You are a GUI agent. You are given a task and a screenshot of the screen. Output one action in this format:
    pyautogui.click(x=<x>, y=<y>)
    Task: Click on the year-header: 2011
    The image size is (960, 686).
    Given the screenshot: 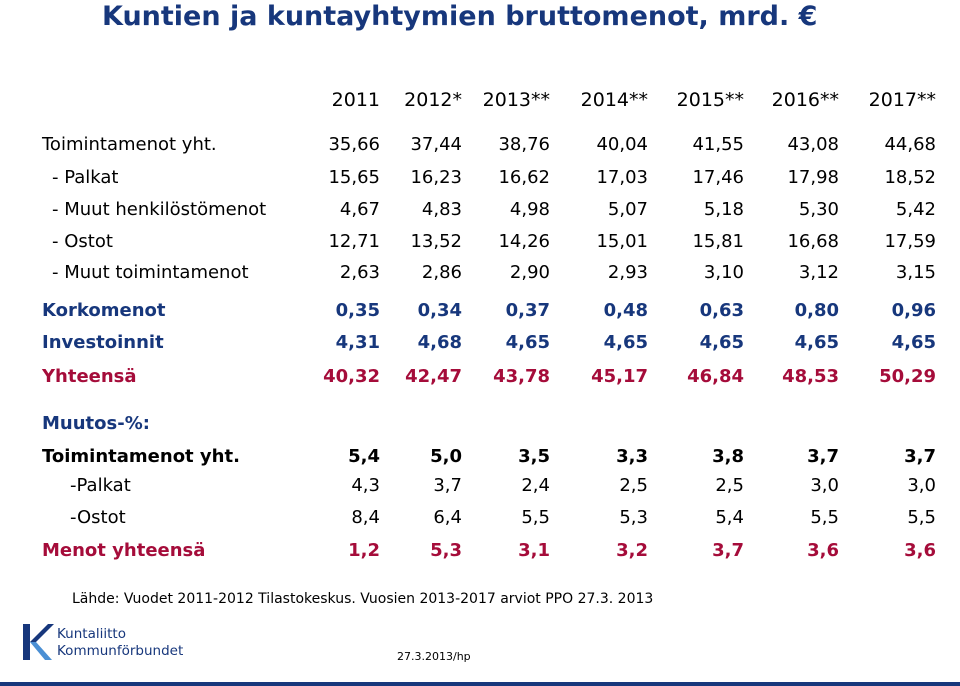 What is the action you would take?
    pyautogui.click(x=355, y=100)
    